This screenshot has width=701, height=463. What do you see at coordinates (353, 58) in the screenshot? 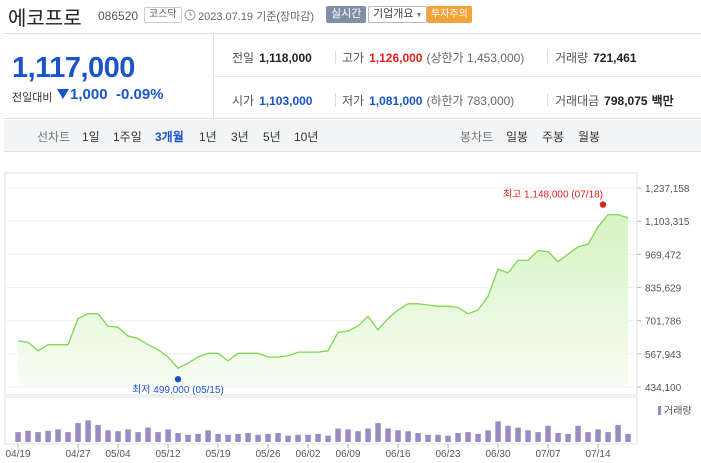
I see `high-label: 고가` at bounding box center [353, 58].